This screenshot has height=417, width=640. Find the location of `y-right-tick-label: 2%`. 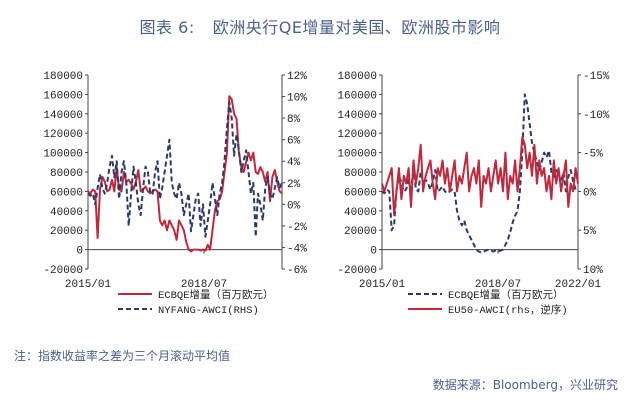

y-right-tick-label: 2% is located at coordinates (294, 185).